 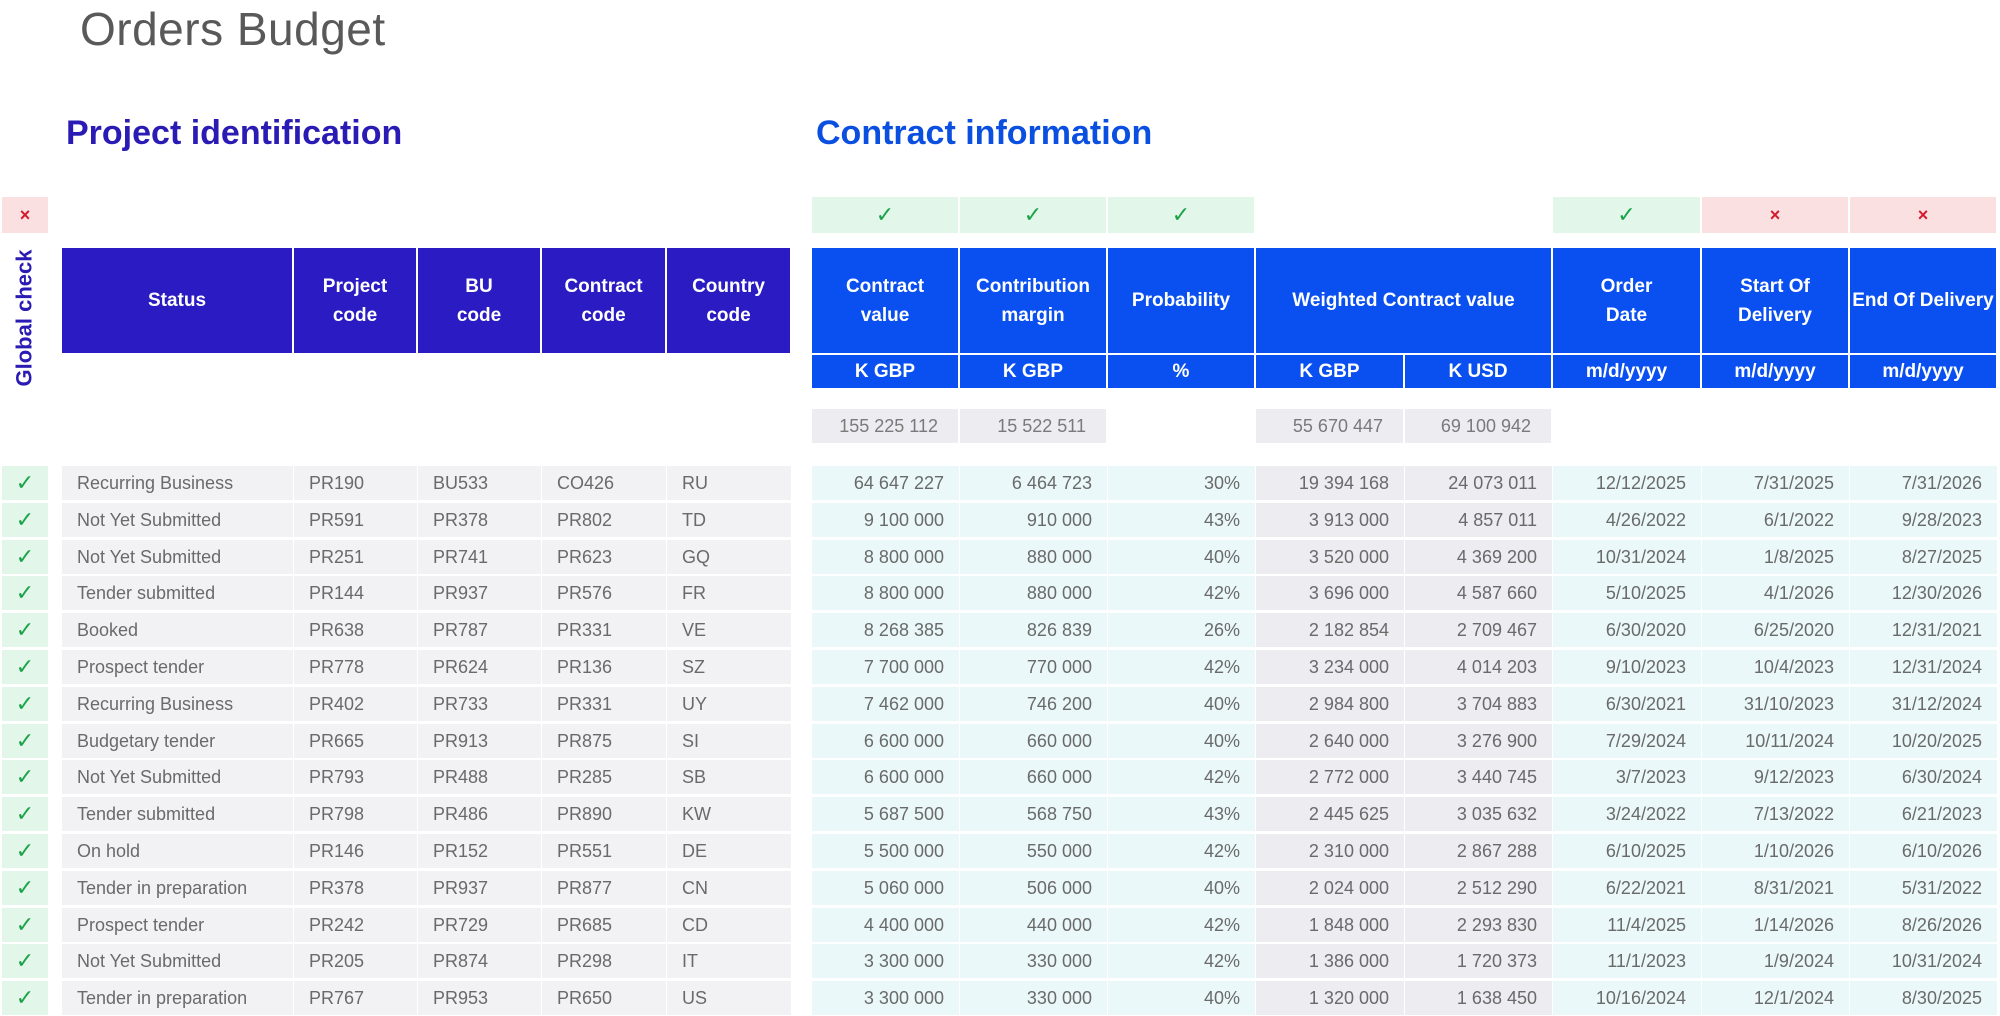 What do you see at coordinates (1479, 630) in the screenshot?
I see `cell-w-usd: 2 709 467` at bounding box center [1479, 630].